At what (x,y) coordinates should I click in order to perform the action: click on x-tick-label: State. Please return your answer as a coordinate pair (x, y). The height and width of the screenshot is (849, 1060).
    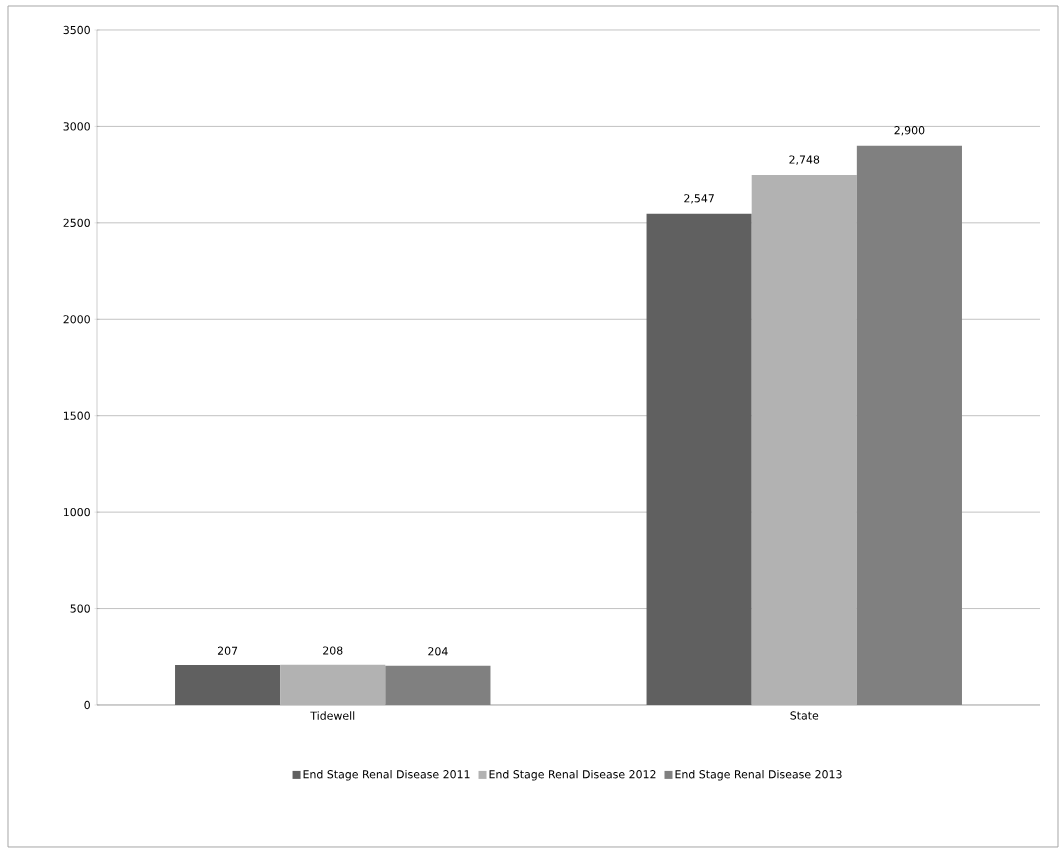
    Looking at the image, I should click on (804, 715).